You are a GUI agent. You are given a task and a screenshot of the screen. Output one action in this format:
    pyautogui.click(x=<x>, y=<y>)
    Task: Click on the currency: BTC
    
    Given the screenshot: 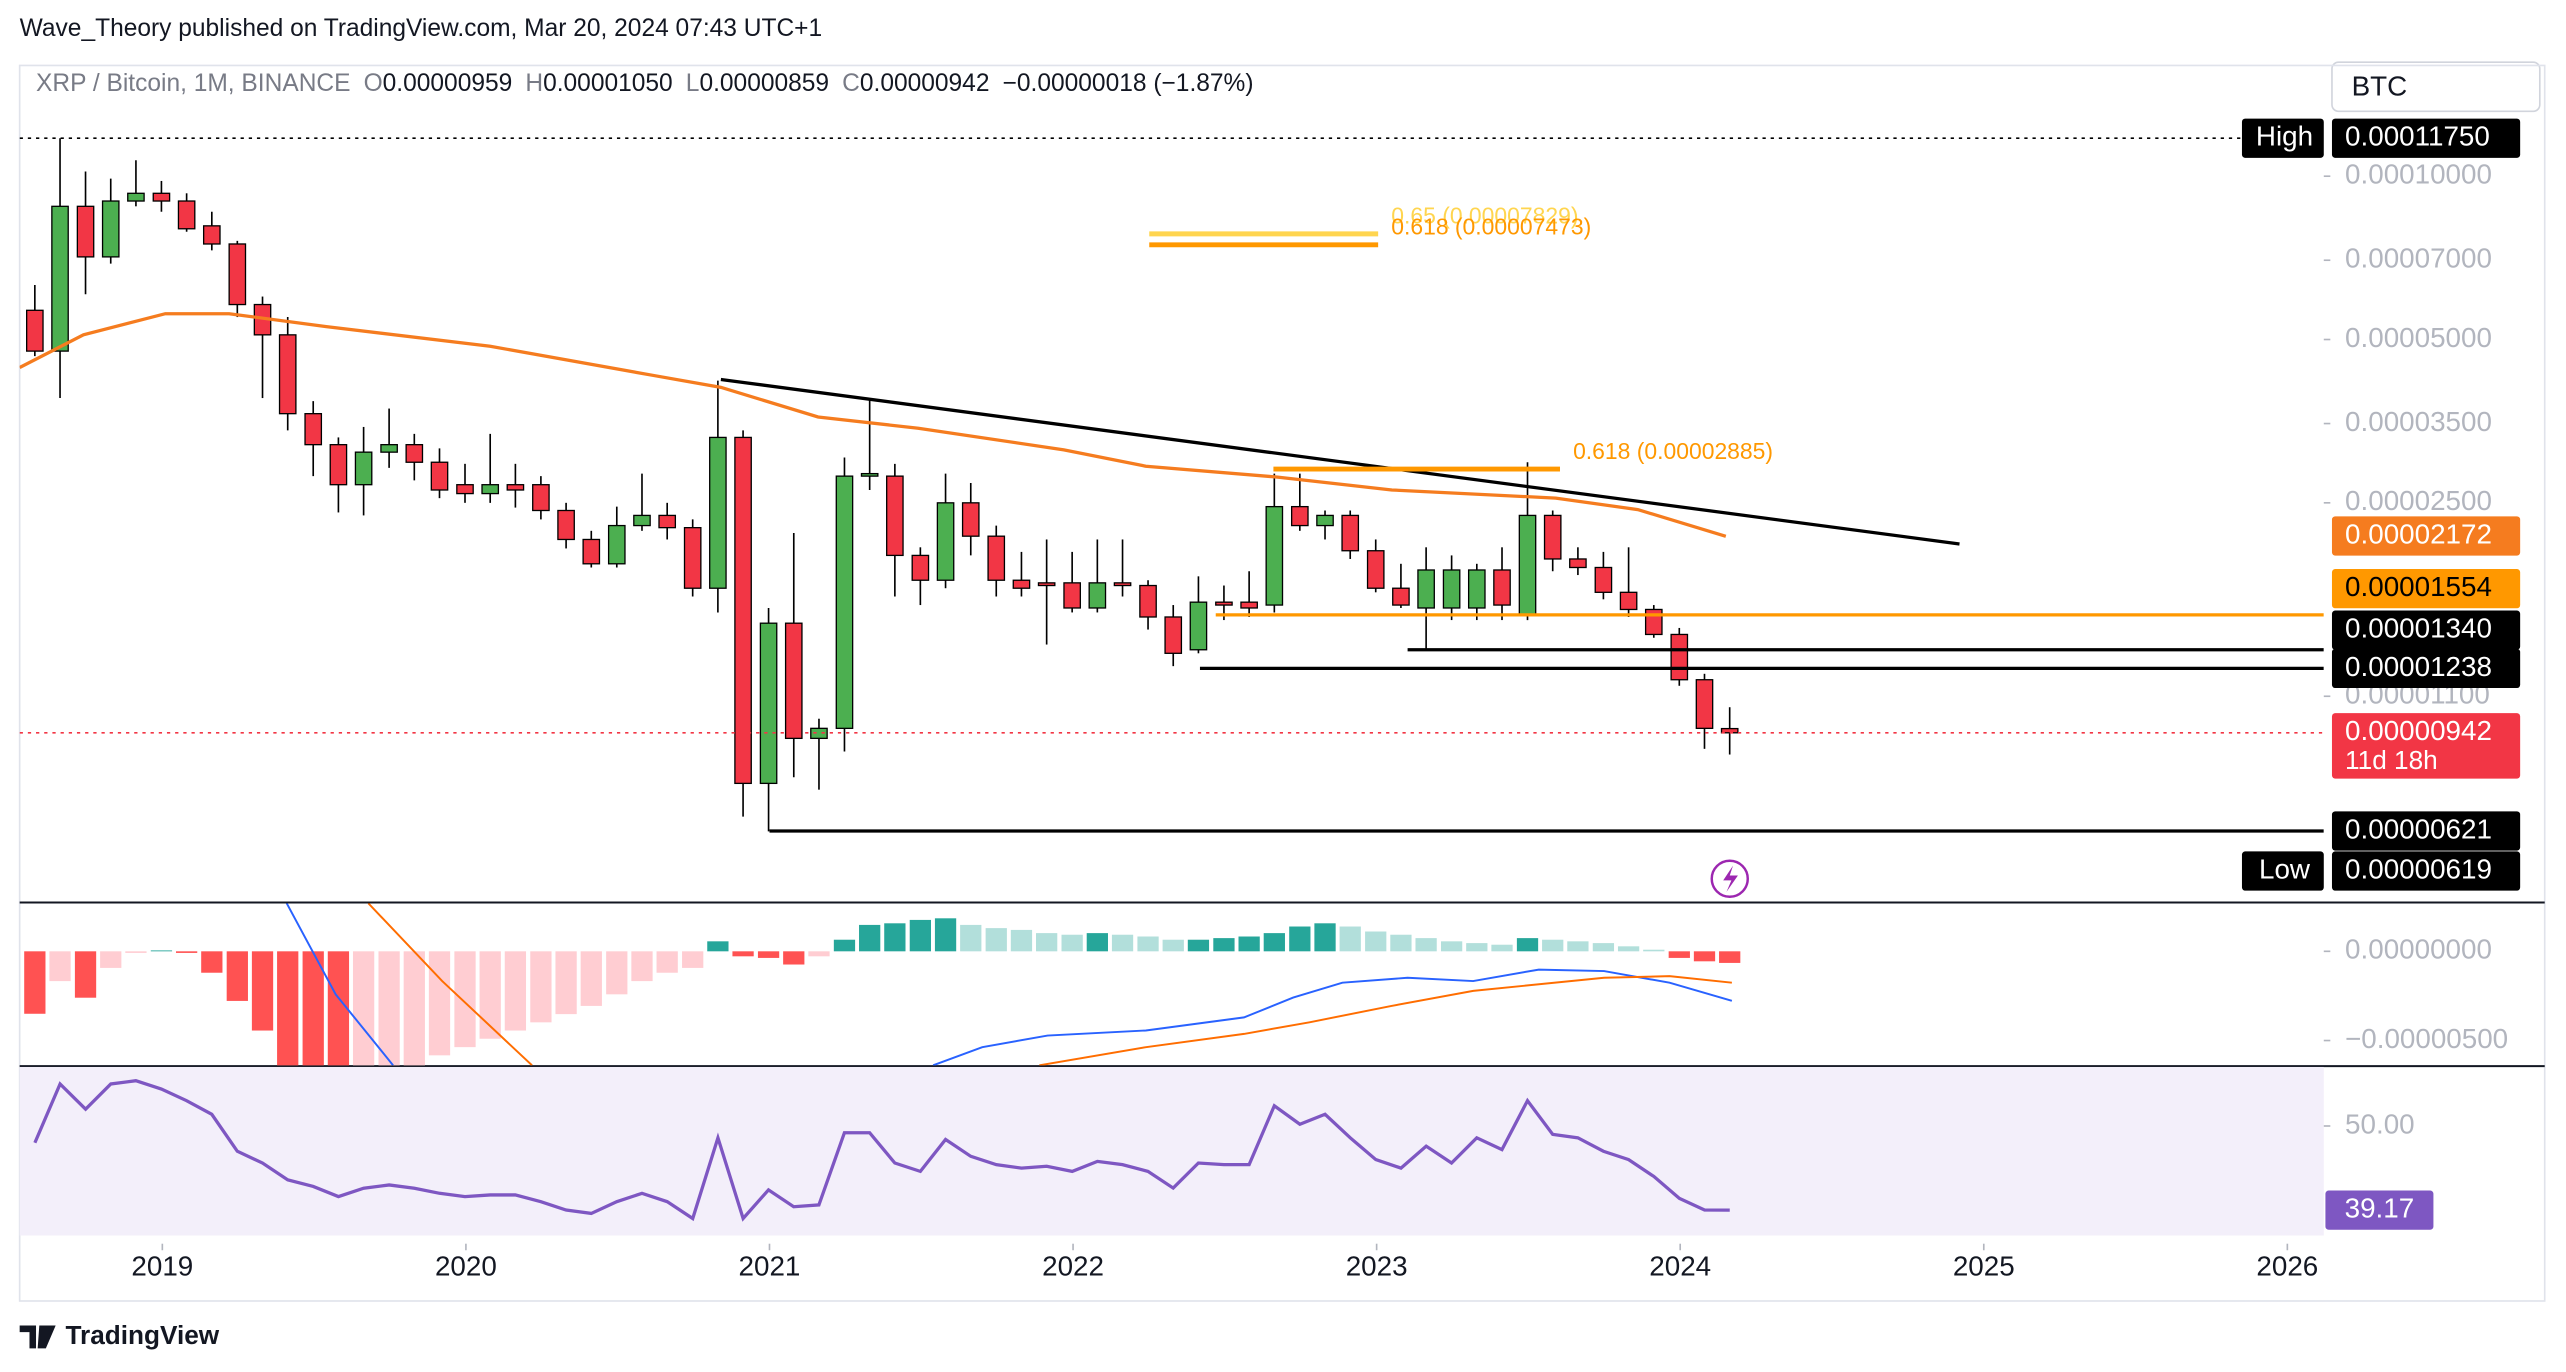 What is the action you would take?
    pyautogui.click(x=2380, y=86)
    